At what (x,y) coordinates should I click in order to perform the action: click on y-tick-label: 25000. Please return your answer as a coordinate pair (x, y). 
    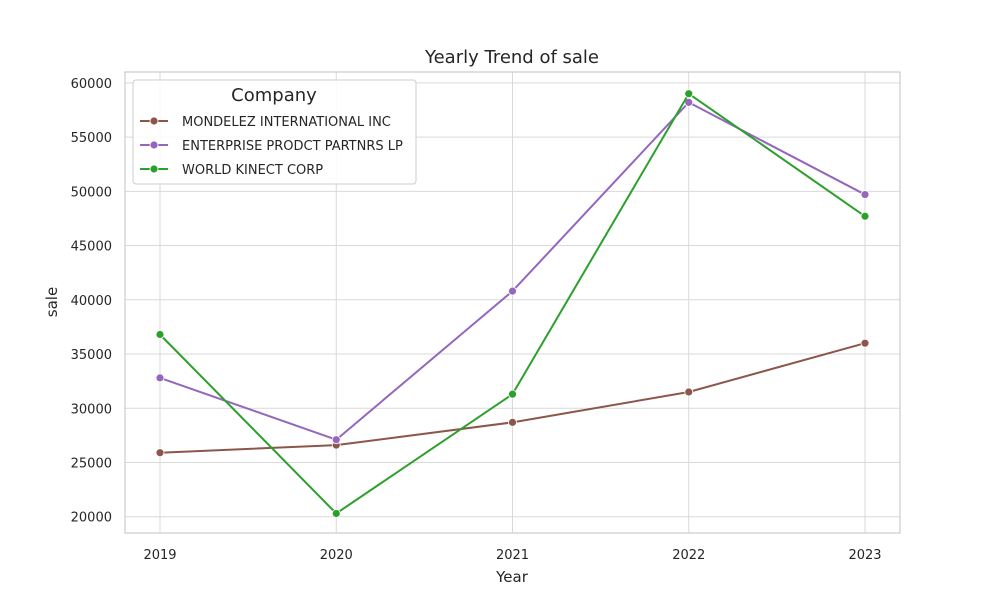
    Looking at the image, I should click on (91, 463).